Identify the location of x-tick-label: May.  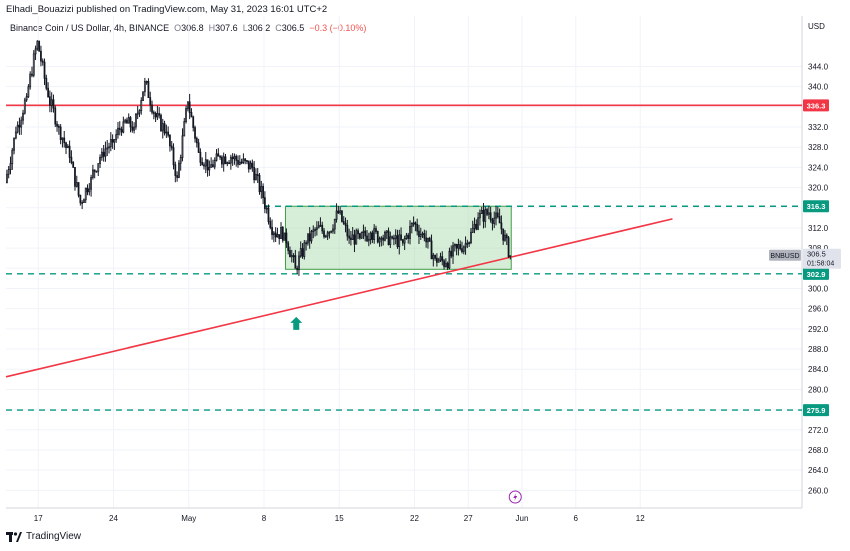
(188, 518).